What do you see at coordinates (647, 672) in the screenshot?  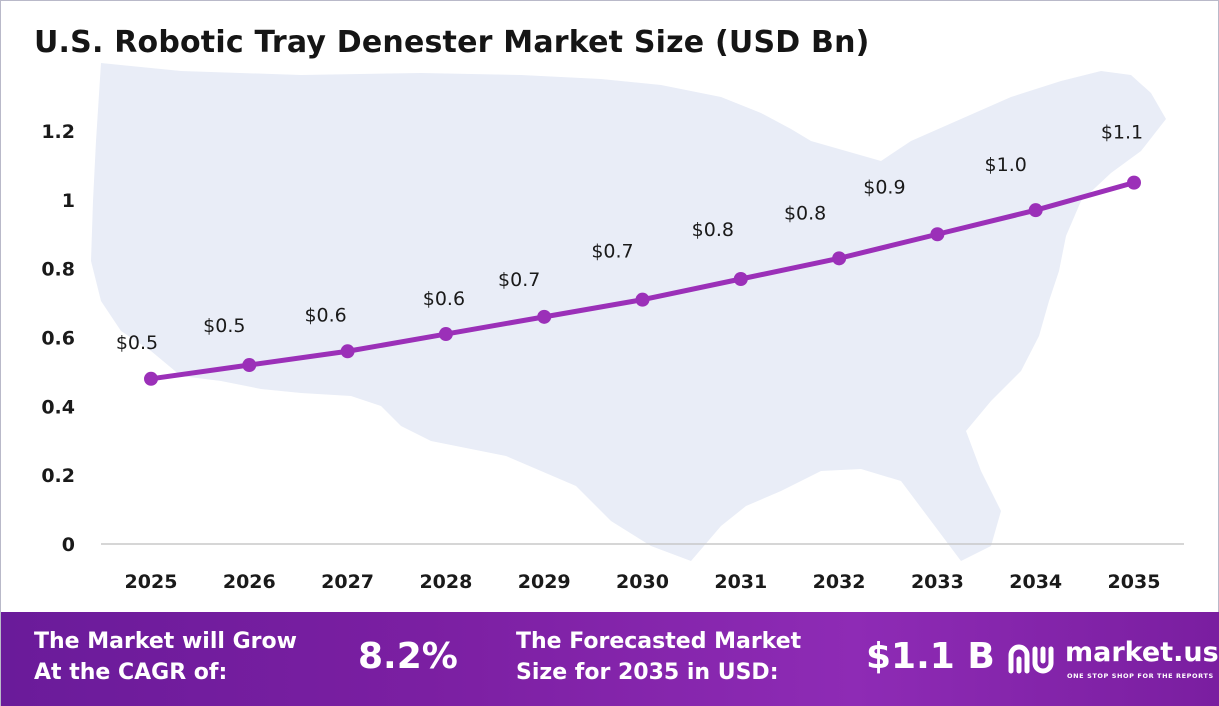 I see `forecast-label-line2: Size for 2035 in USD:` at bounding box center [647, 672].